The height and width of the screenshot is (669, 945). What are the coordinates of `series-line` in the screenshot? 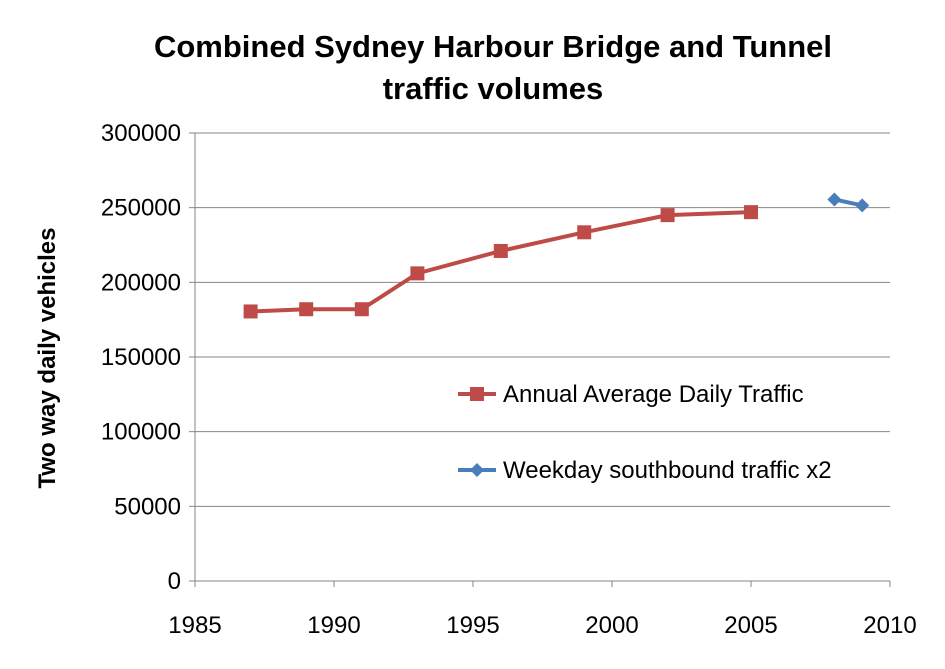 It's located at (501, 262).